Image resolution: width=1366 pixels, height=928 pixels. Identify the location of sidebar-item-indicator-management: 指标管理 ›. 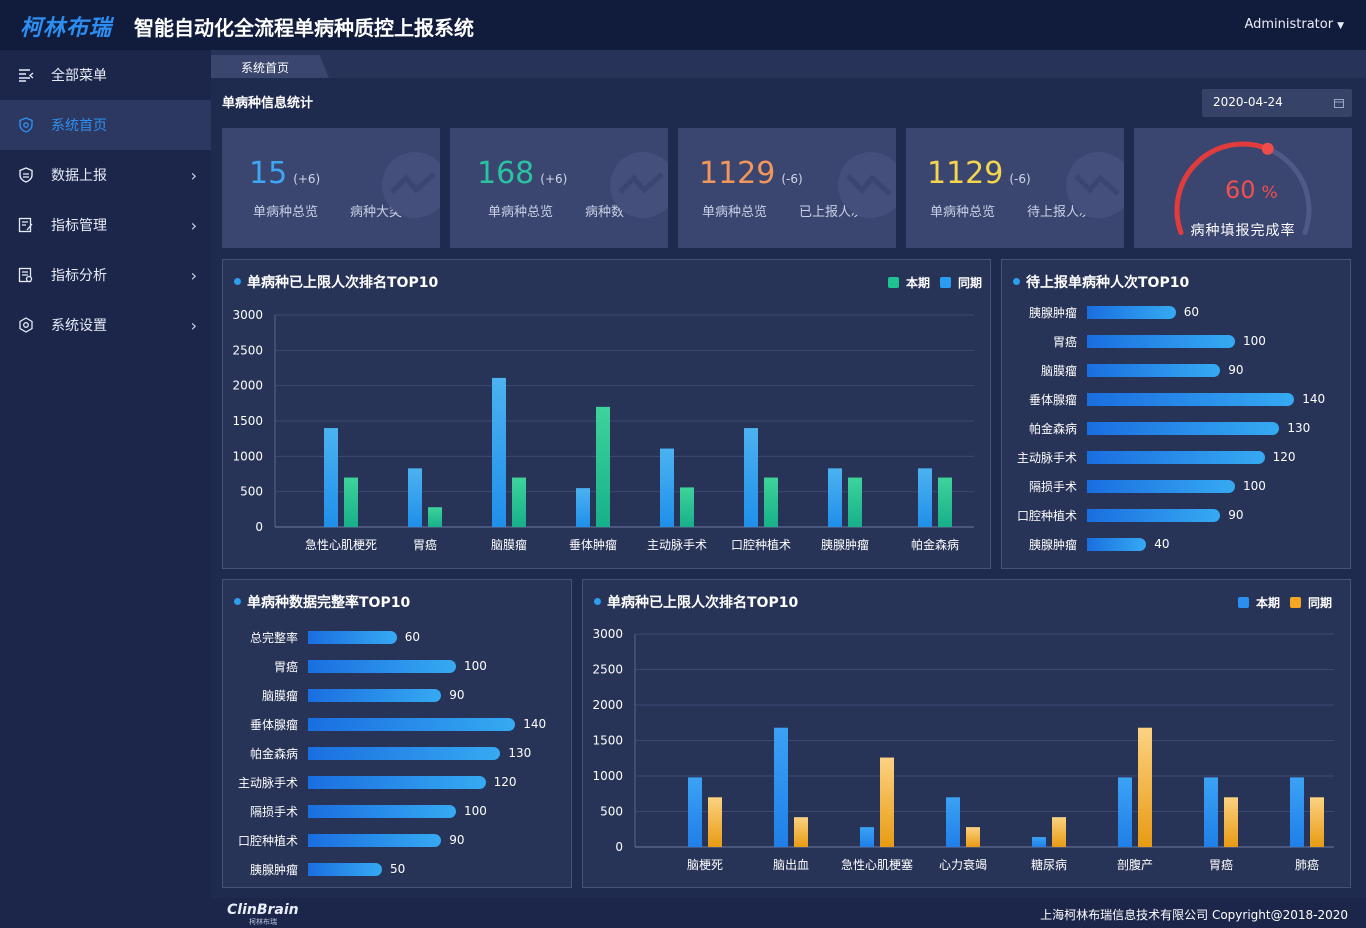
(105, 225).